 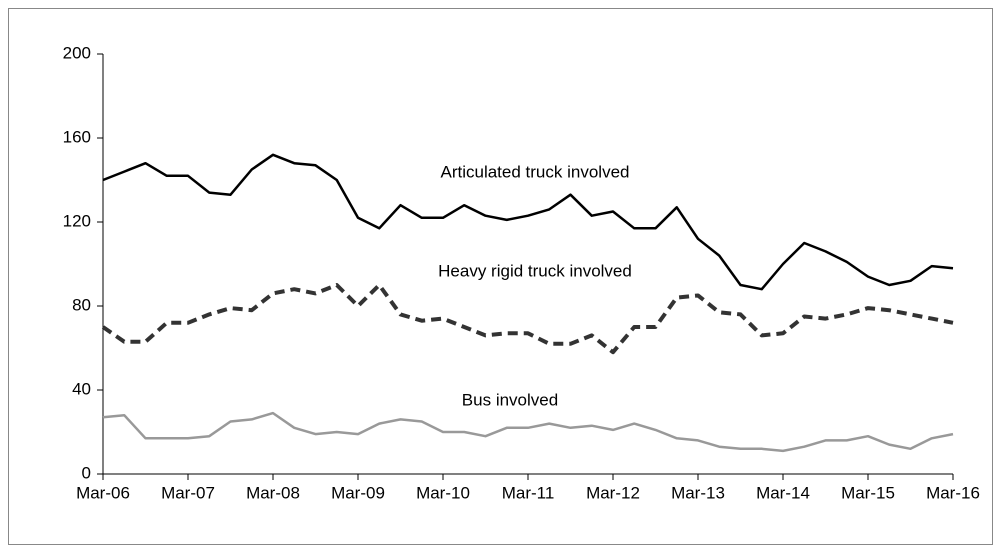 I want to click on y-tick-label: 40, so click(x=81, y=388).